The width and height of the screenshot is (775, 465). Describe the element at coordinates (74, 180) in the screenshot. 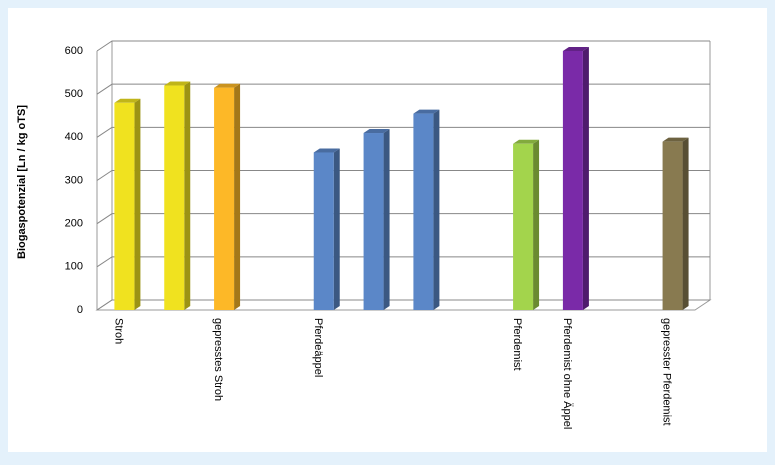

I see `y-tick-label: 300` at that location.